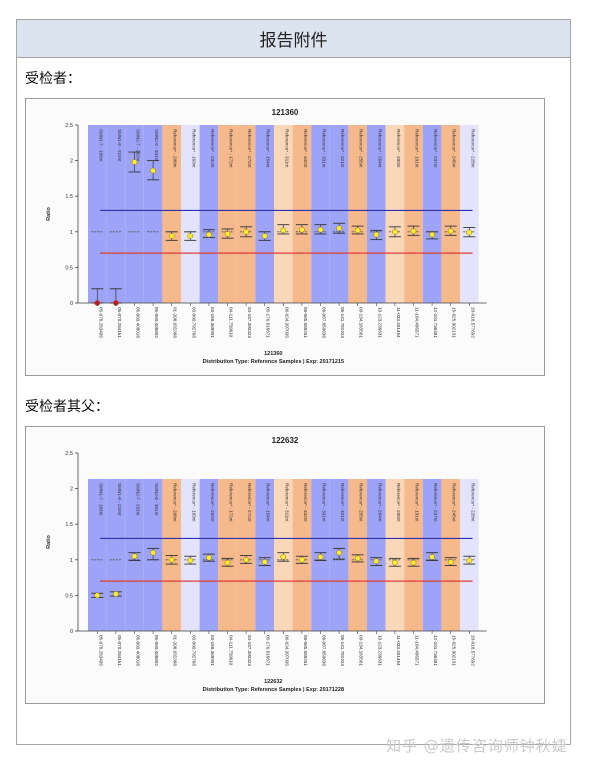 The width and height of the screenshot is (600, 766). What do you see at coordinates (231, 502) in the screenshot?
I see `probe-label: Reference* - 172nt` at bounding box center [231, 502].